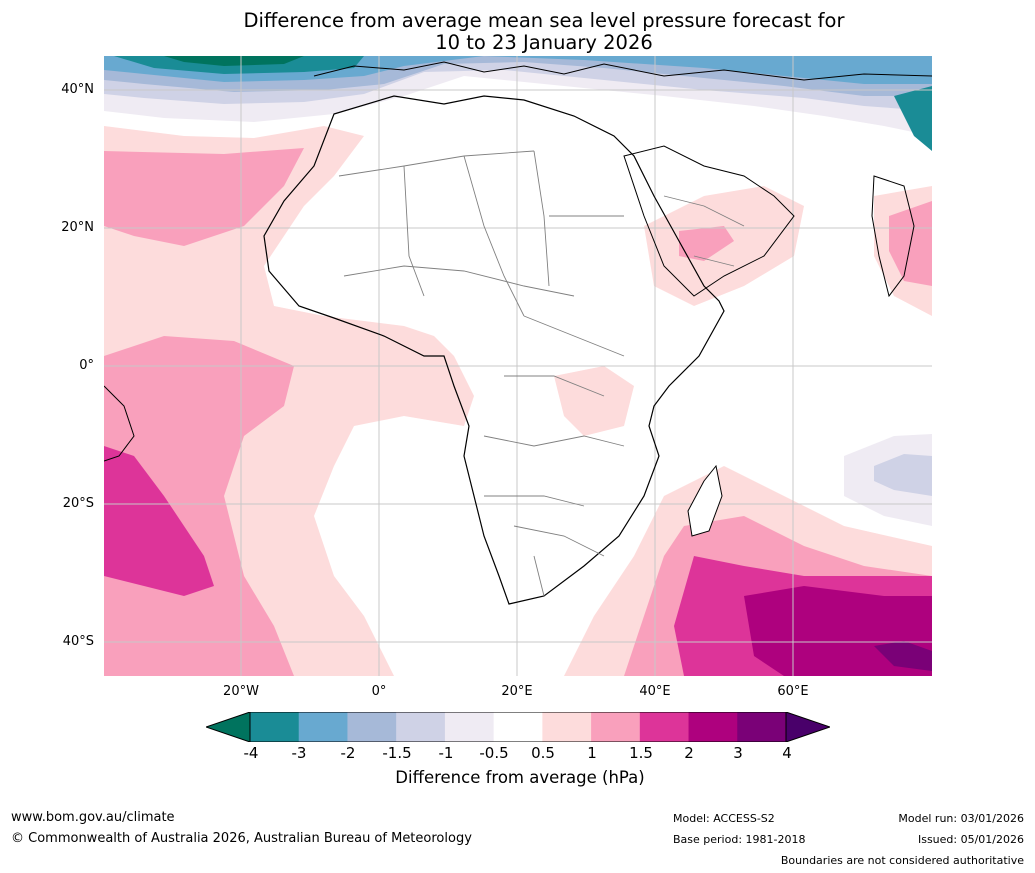 The image size is (1035, 873). Describe the element at coordinates (724, 818) in the screenshot. I see `model-name: Model: ACCESS-S2` at that location.